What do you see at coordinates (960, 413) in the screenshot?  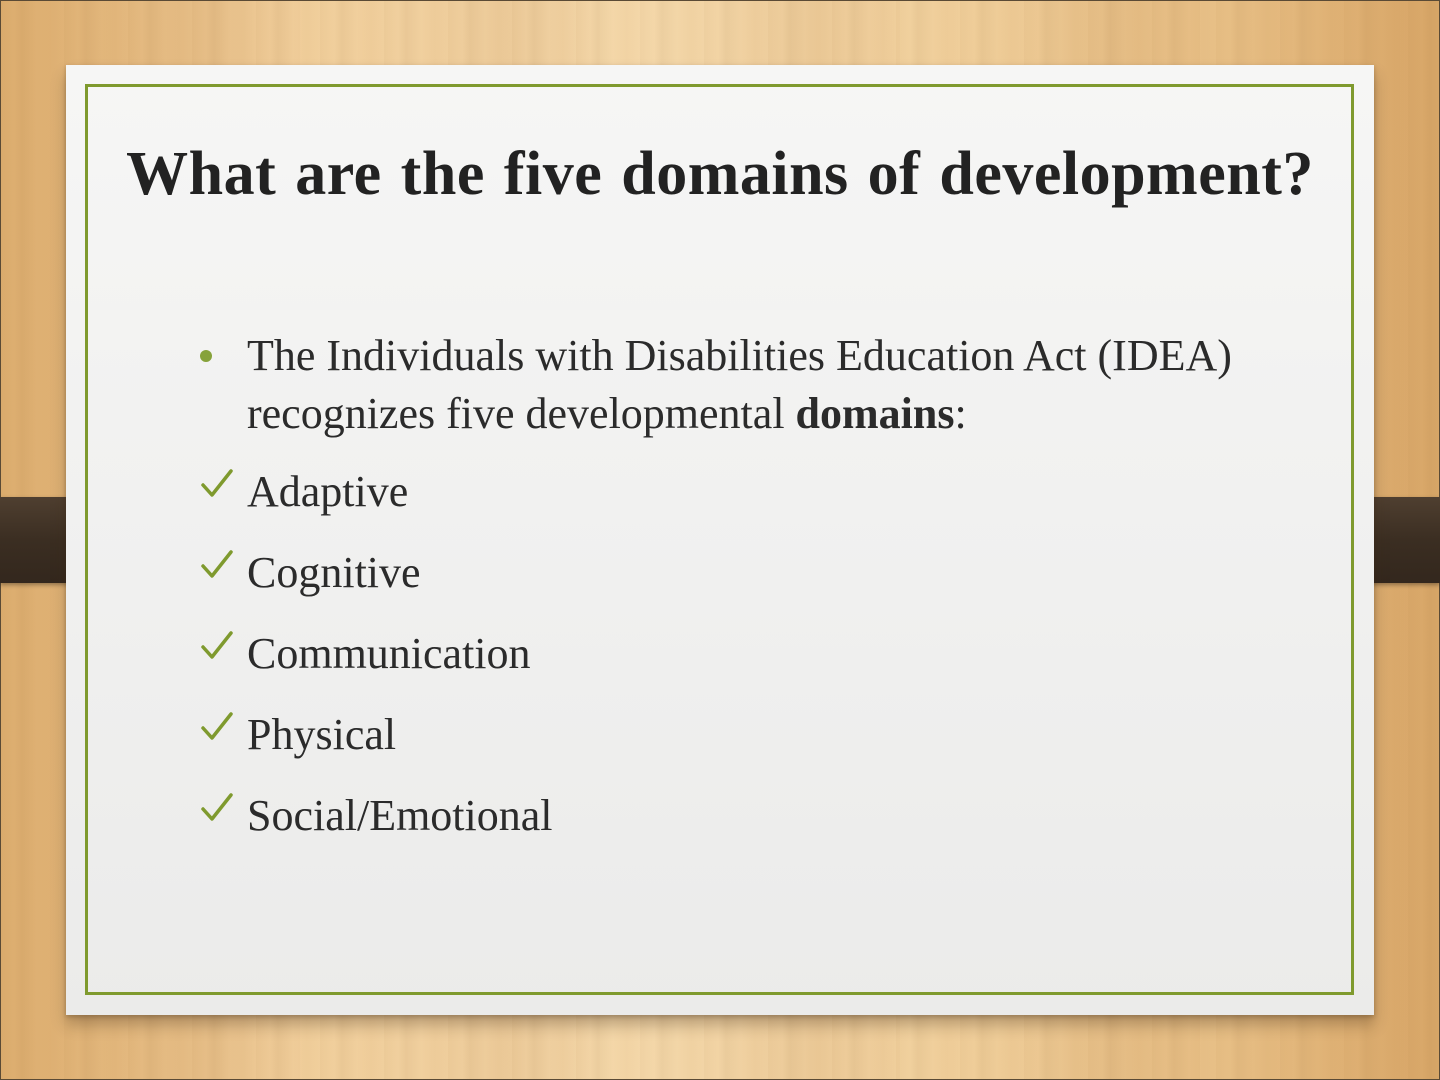 I see `intro-suffix: :` at bounding box center [960, 413].